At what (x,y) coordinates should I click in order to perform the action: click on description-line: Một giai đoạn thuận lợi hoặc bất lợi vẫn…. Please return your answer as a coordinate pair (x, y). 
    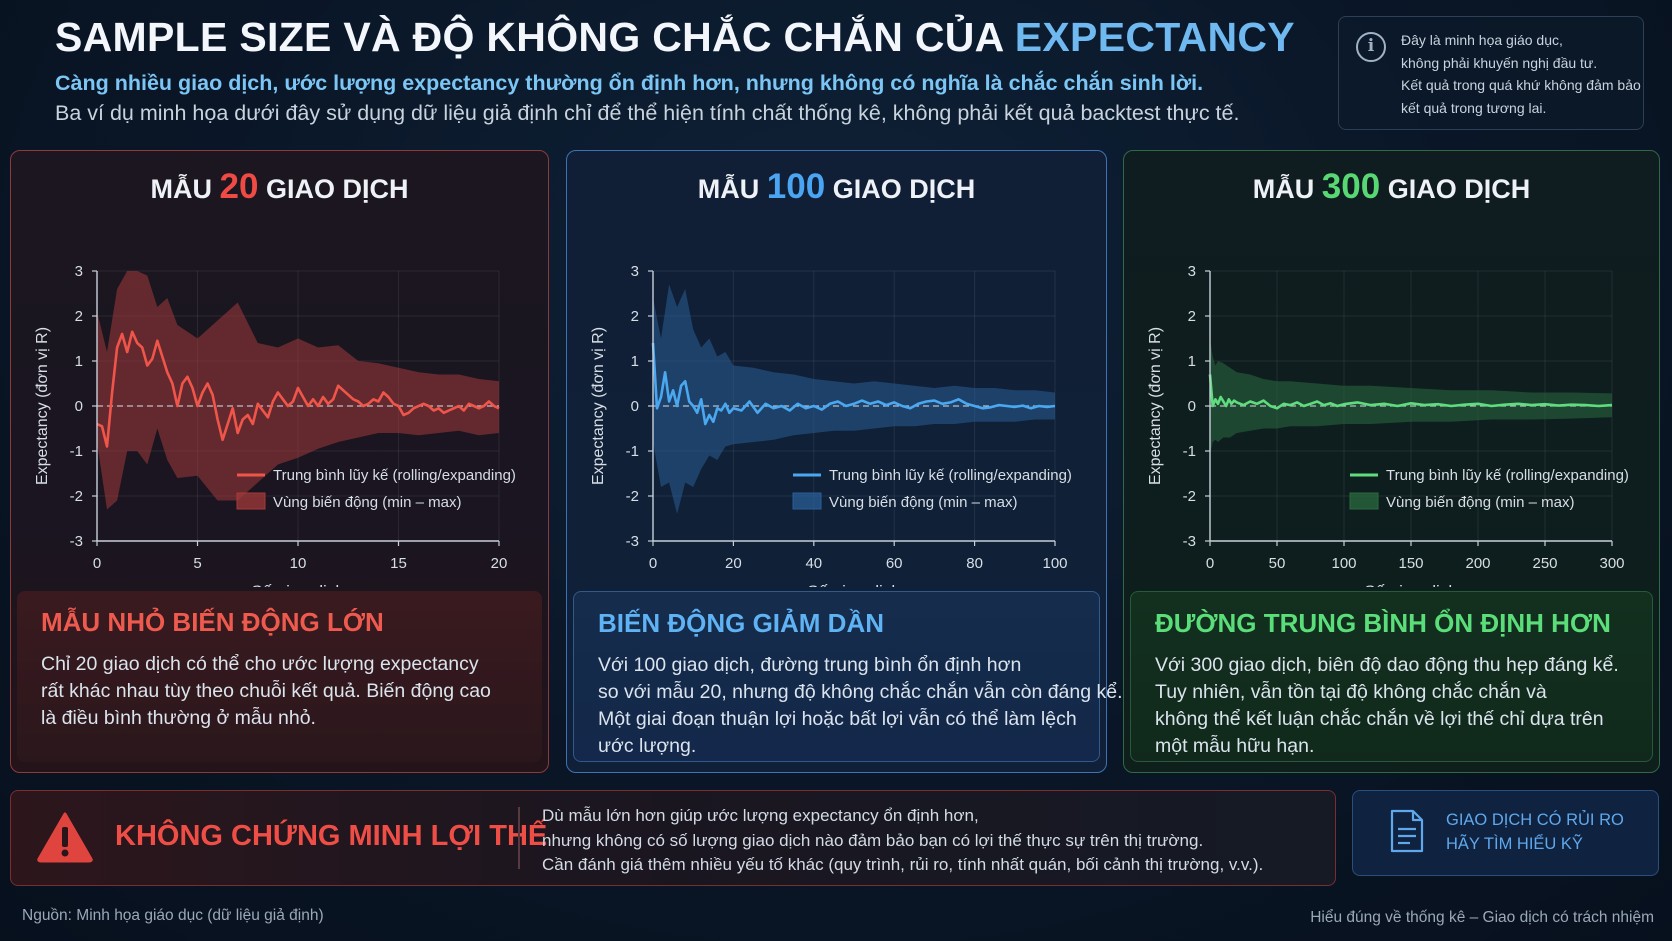
    Looking at the image, I should click on (837, 719).